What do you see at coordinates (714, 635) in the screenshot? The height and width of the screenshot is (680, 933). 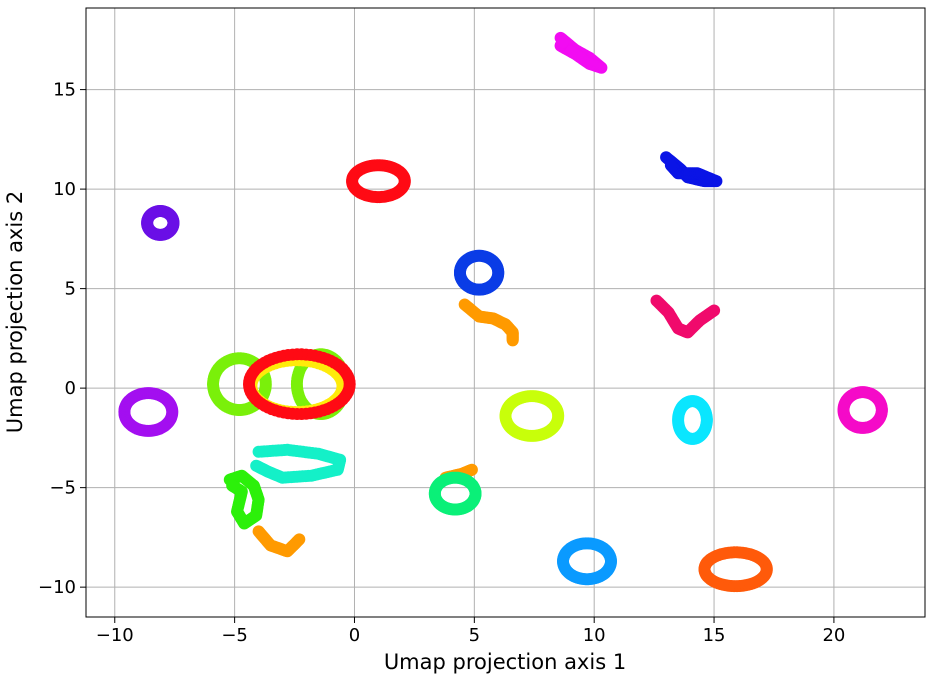 I see `x-tick-label: 15` at bounding box center [714, 635].